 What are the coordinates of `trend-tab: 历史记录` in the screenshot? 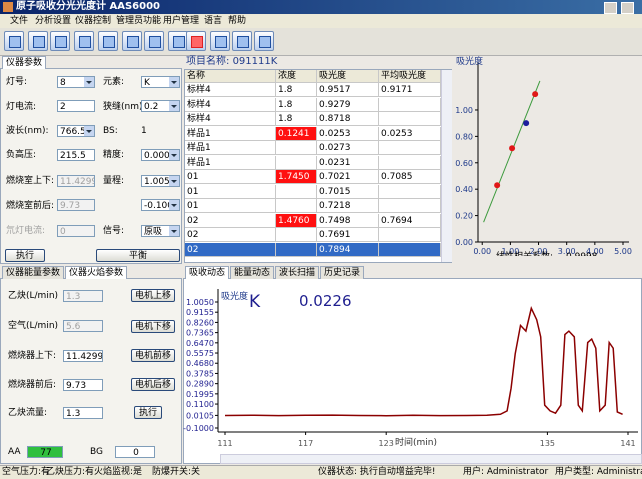 It's located at (342, 272).